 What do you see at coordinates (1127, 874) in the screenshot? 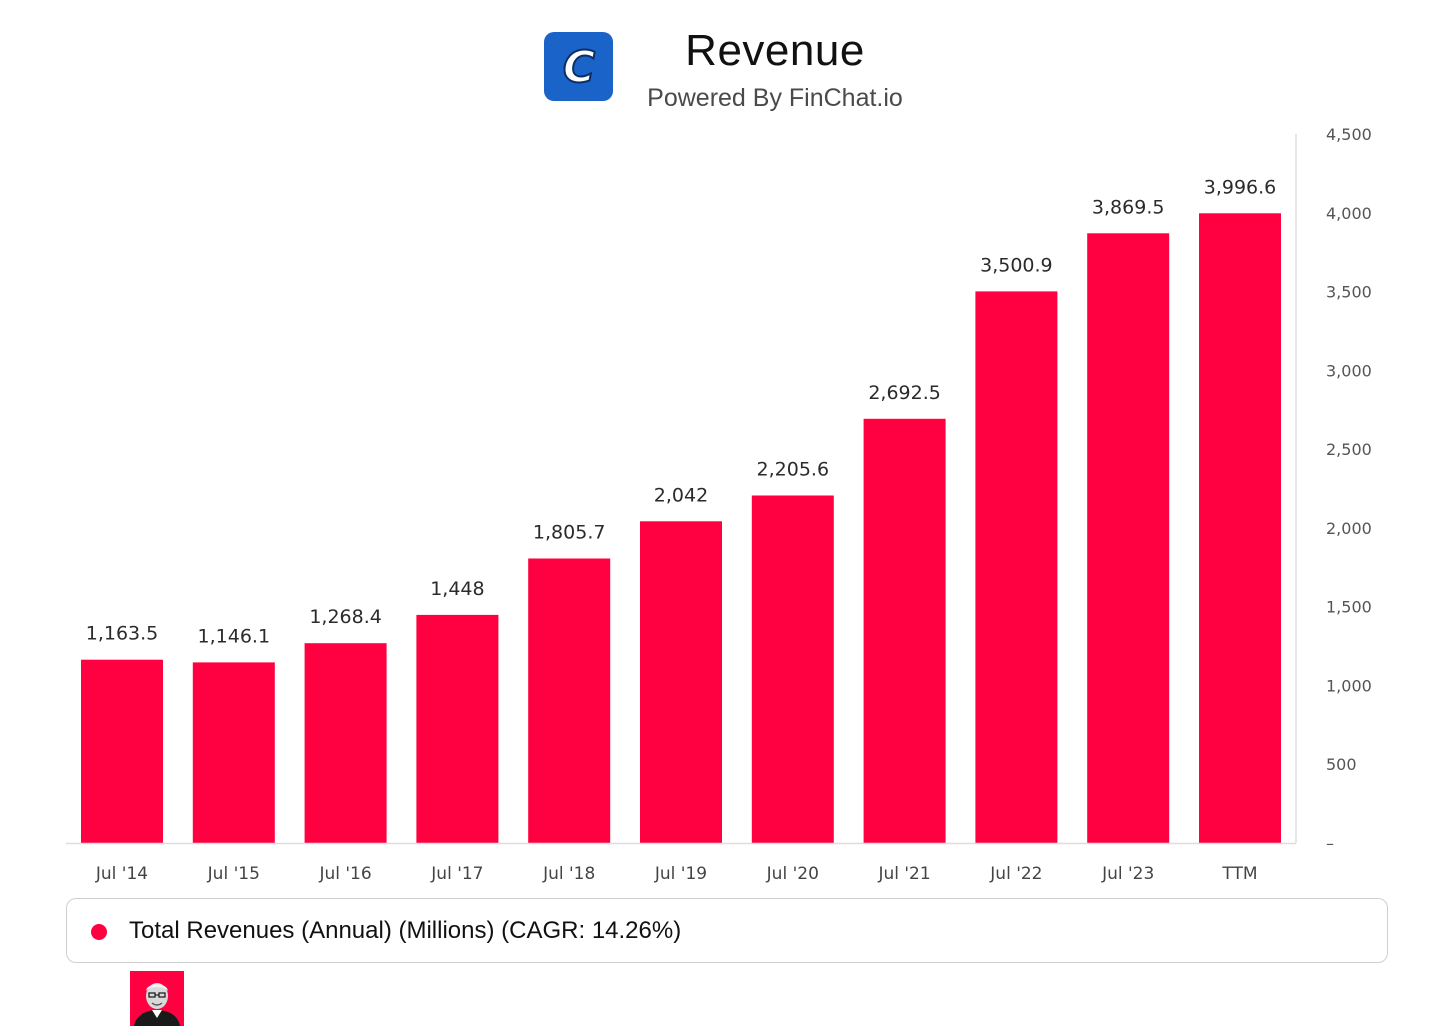
I see `x-tick-label-9: Jul '23` at bounding box center [1127, 874].